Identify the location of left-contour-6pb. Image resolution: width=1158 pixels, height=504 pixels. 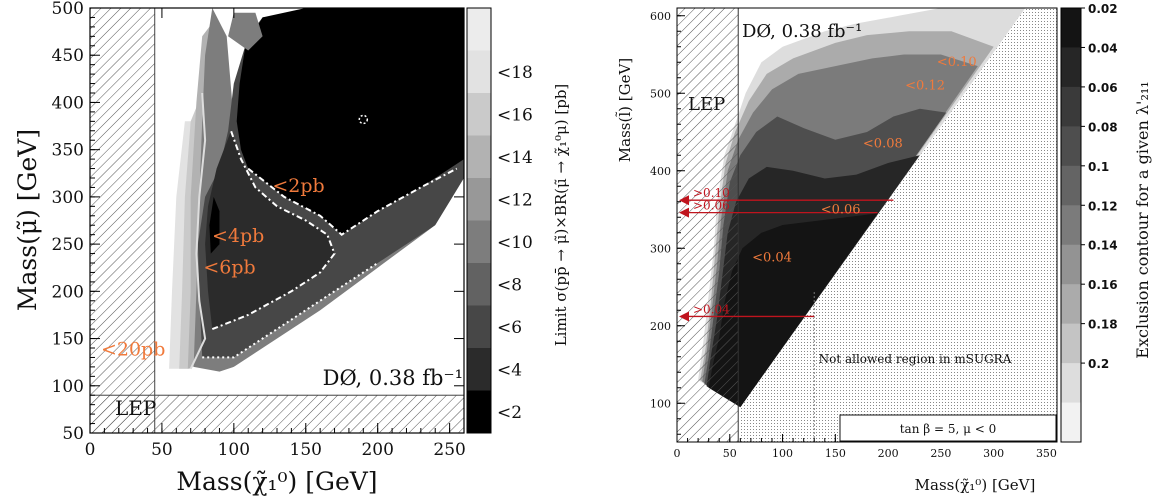
(290, 310).